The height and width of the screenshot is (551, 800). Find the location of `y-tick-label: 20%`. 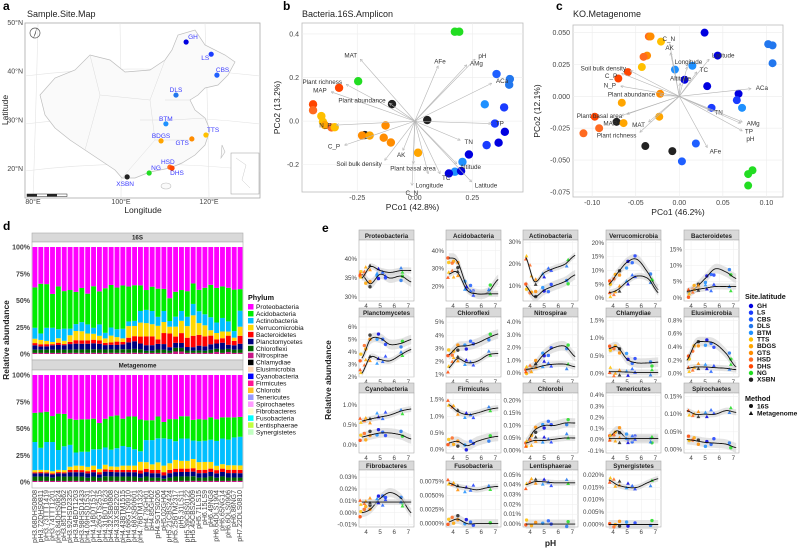

y-tick-label: 20% is located at coordinates (598, 243).